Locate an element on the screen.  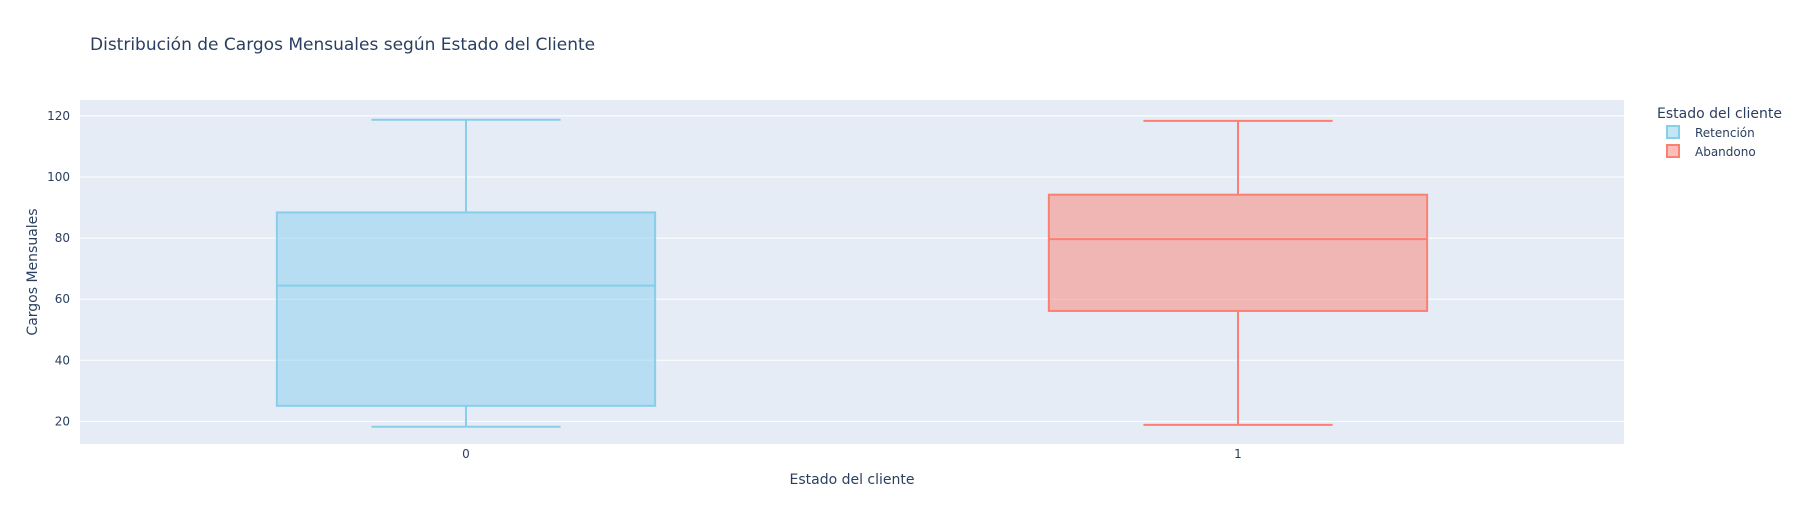
y-tick-label: 100 is located at coordinates (58, 177).